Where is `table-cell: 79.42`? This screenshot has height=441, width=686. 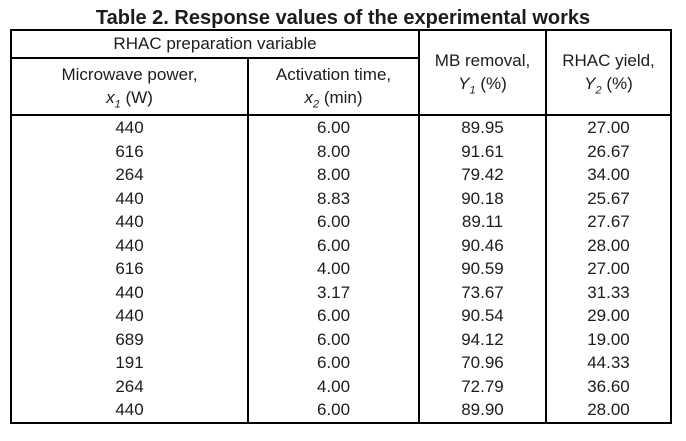 table-cell: 79.42 is located at coordinates (482, 175).